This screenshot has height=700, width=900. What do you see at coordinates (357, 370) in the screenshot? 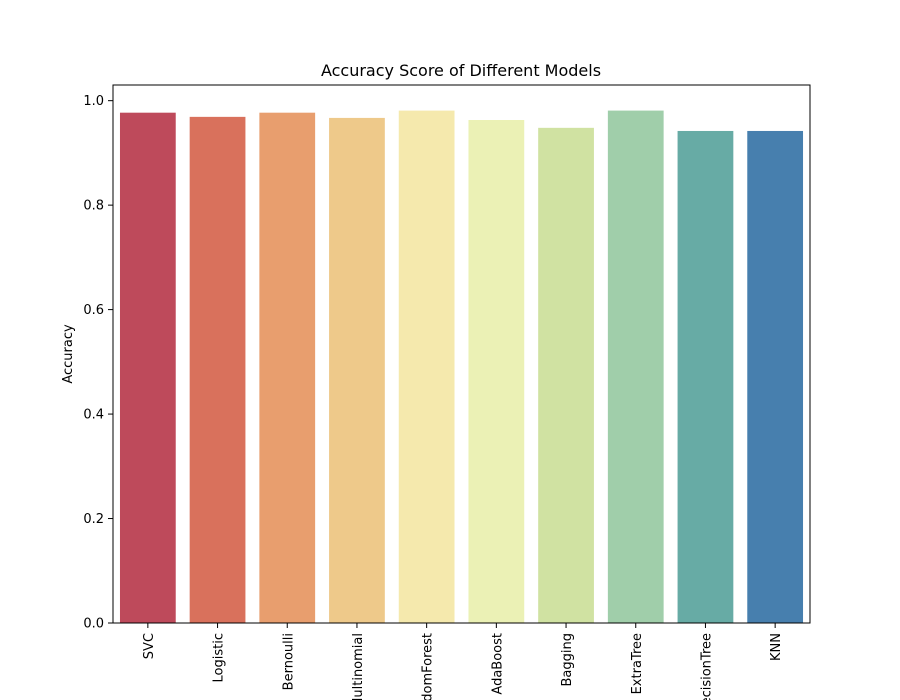
I see `bar-multinomial` at bounding box center [357, 370].